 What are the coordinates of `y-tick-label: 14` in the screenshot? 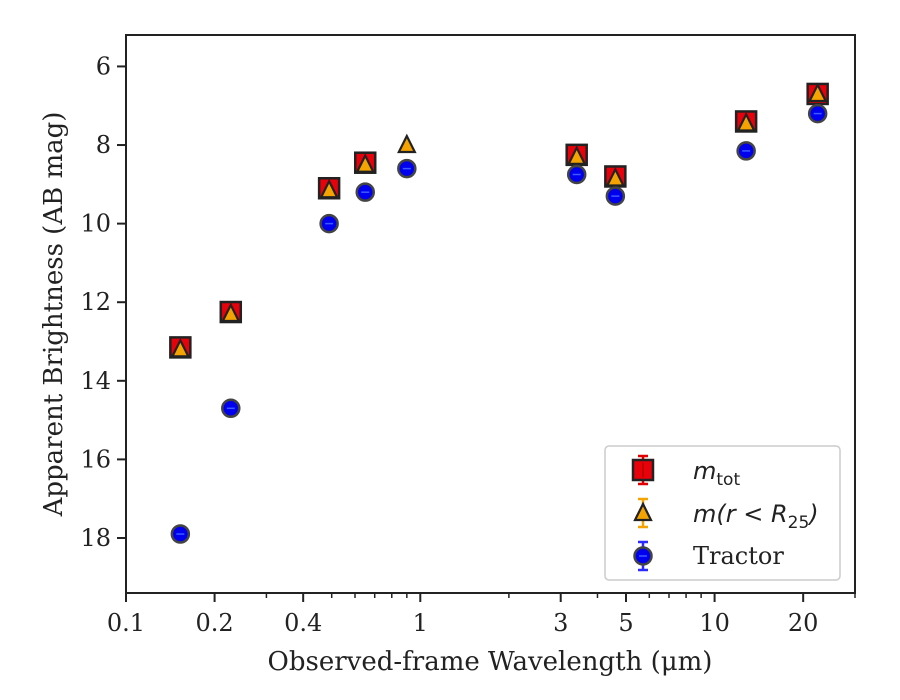 It's located at (95, 381).